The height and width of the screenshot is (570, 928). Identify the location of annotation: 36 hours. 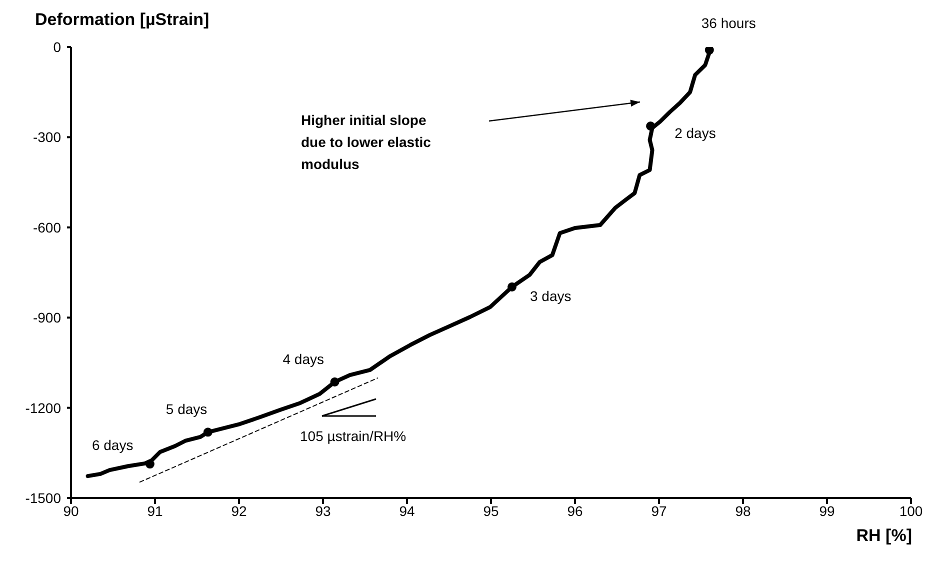
(728, 23).